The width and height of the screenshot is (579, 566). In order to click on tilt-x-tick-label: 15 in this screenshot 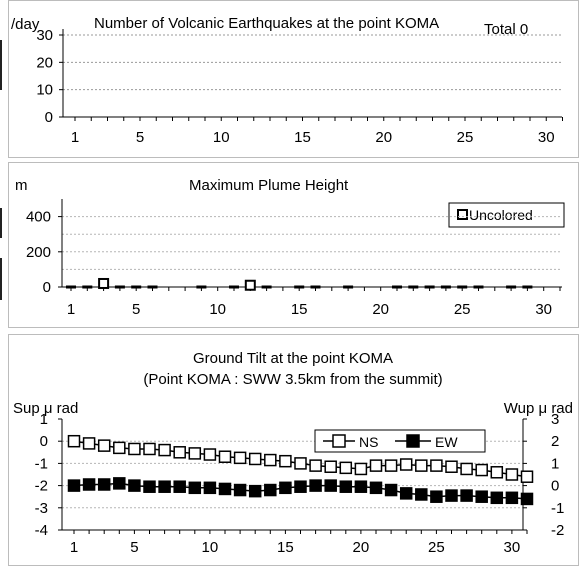, I will do `click(285, 547)`.